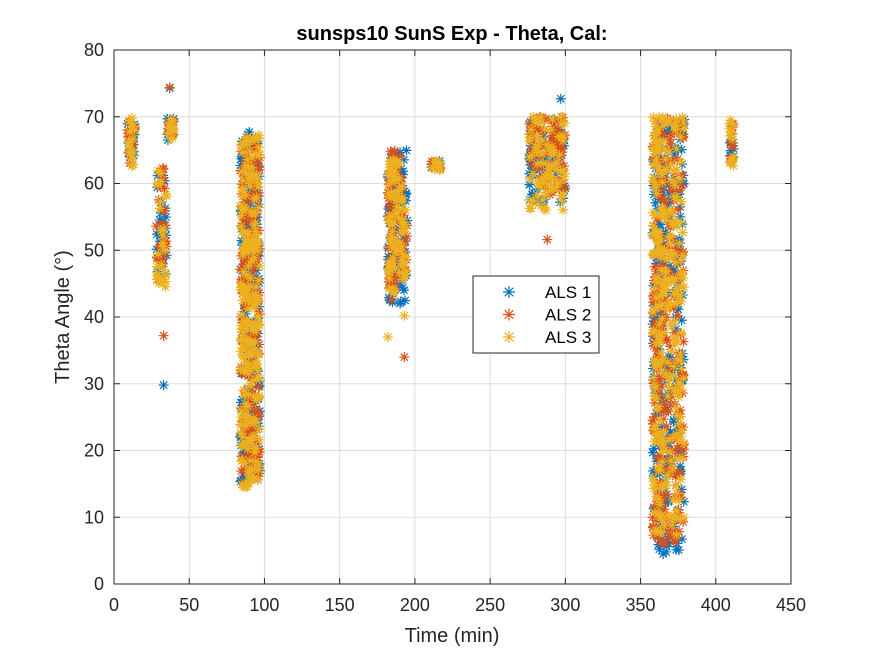 The width and height of the screenshot is (875, 656). What do you see at coordinates (114, 605) in the screenshot?
I see `x-tick-label: 0` at bounding box center [114, 605].